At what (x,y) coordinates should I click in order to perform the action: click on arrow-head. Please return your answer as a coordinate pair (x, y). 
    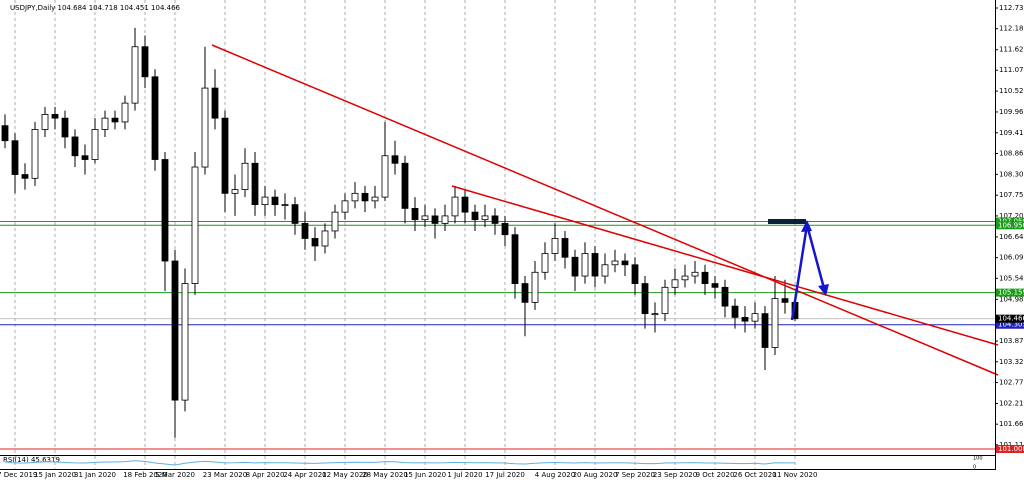
    Looking at the image, I should click on (823, 290).